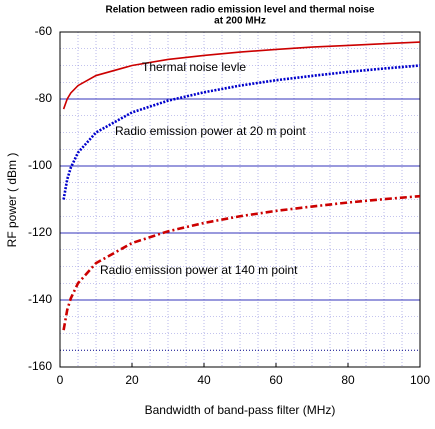 Image resolution: width=435 pixels, height=429 pixels. What do you see at coordinates (204, 380) in the screenshot?
I see `x-tick-label: 40` at bounding box center [204, 380].